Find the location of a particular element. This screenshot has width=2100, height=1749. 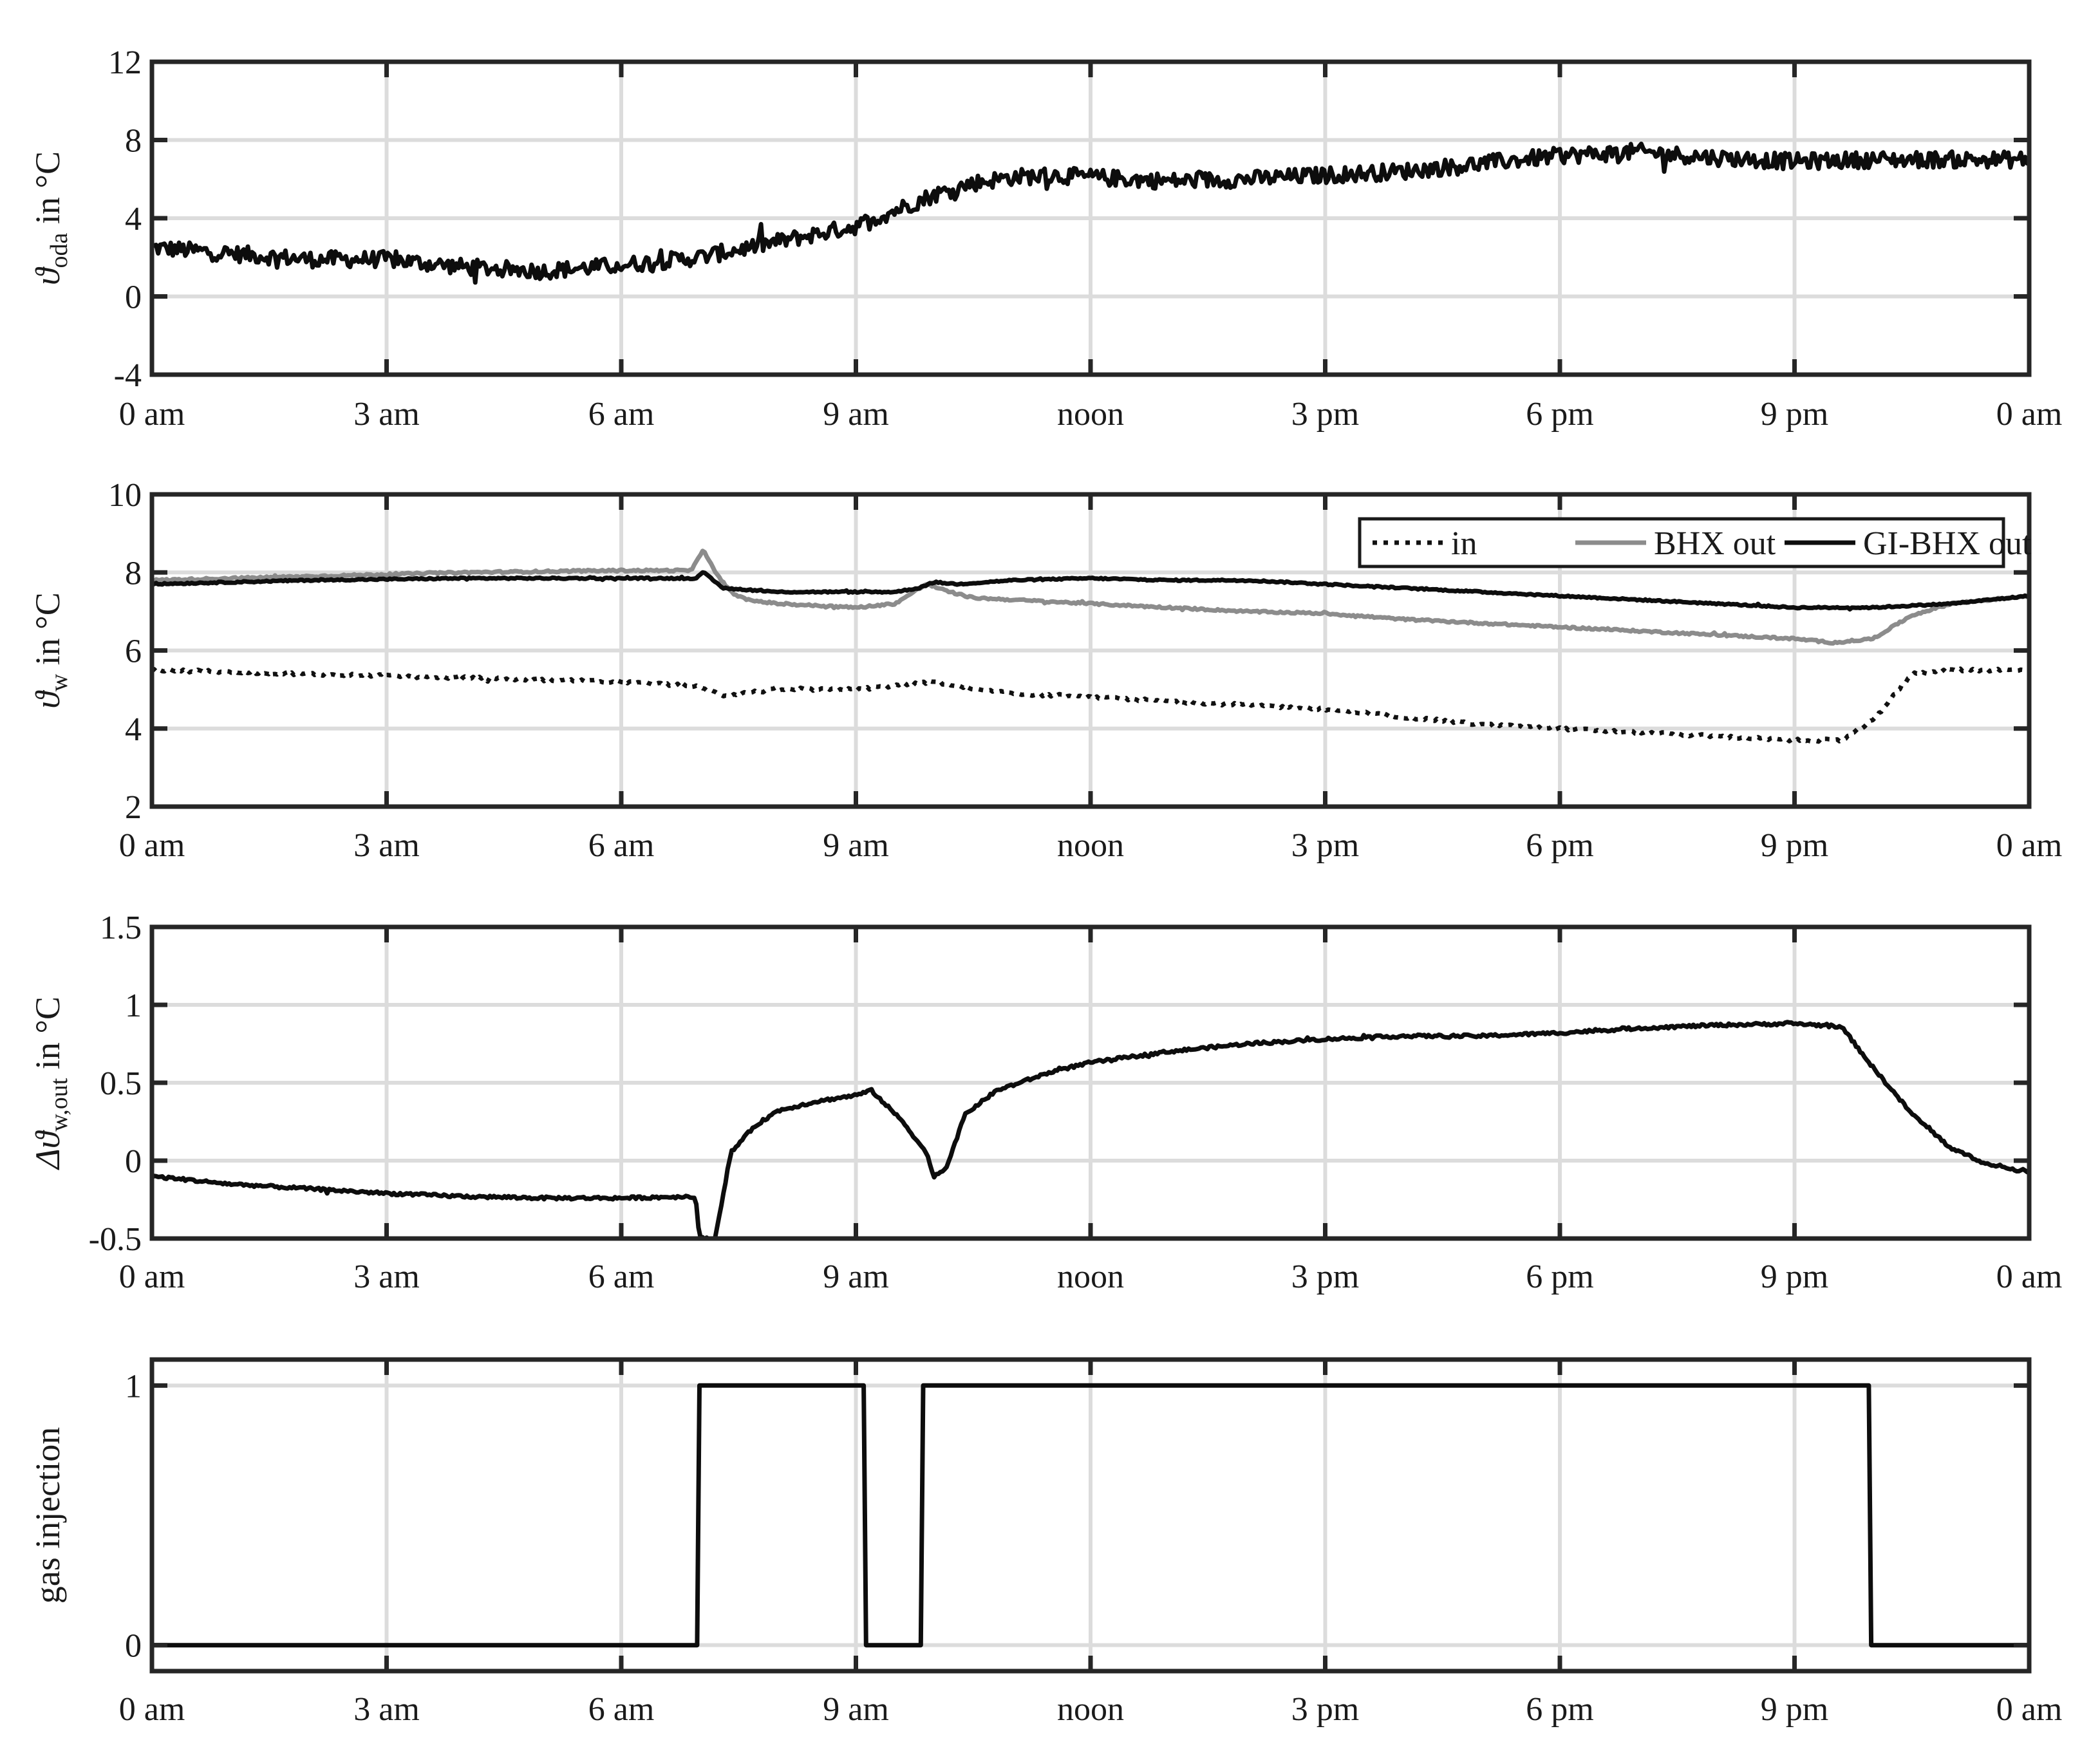

y-tick-label: -4 is located at coordinates (128, 376).